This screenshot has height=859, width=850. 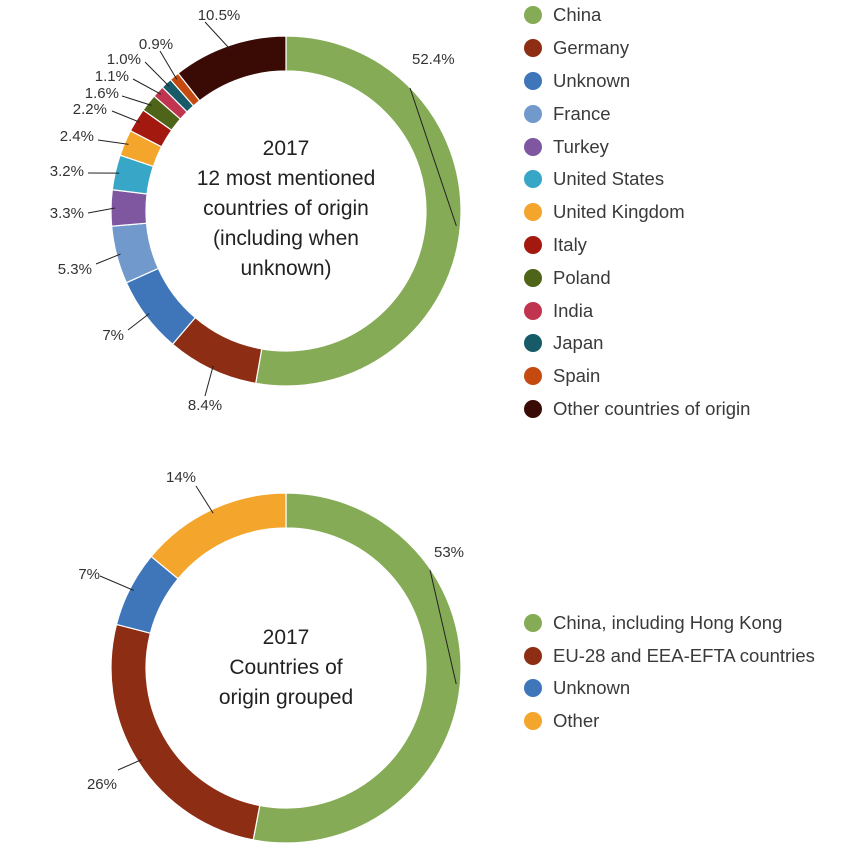 What do you see at coordinates (576, 720) in the screenshot?
I see `legend-label: Other` at bounding box center [576, 720].